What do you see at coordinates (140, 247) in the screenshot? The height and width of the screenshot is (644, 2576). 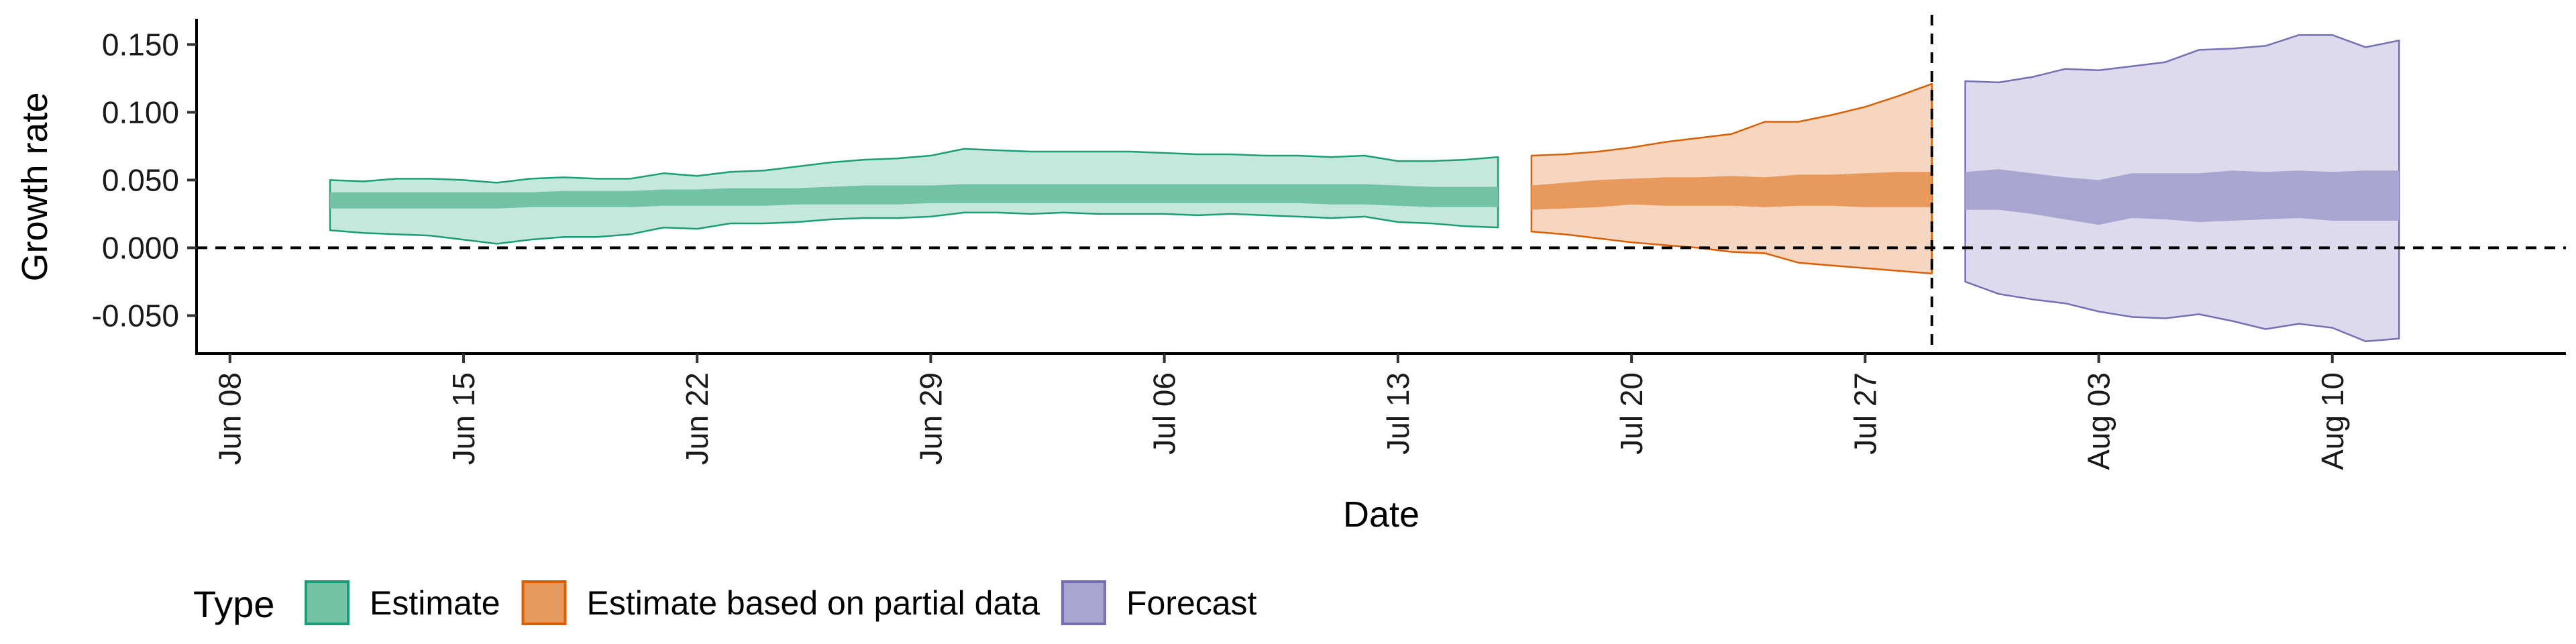 I see `y-tick-label: 0.000` at bounding box center [140, 247].